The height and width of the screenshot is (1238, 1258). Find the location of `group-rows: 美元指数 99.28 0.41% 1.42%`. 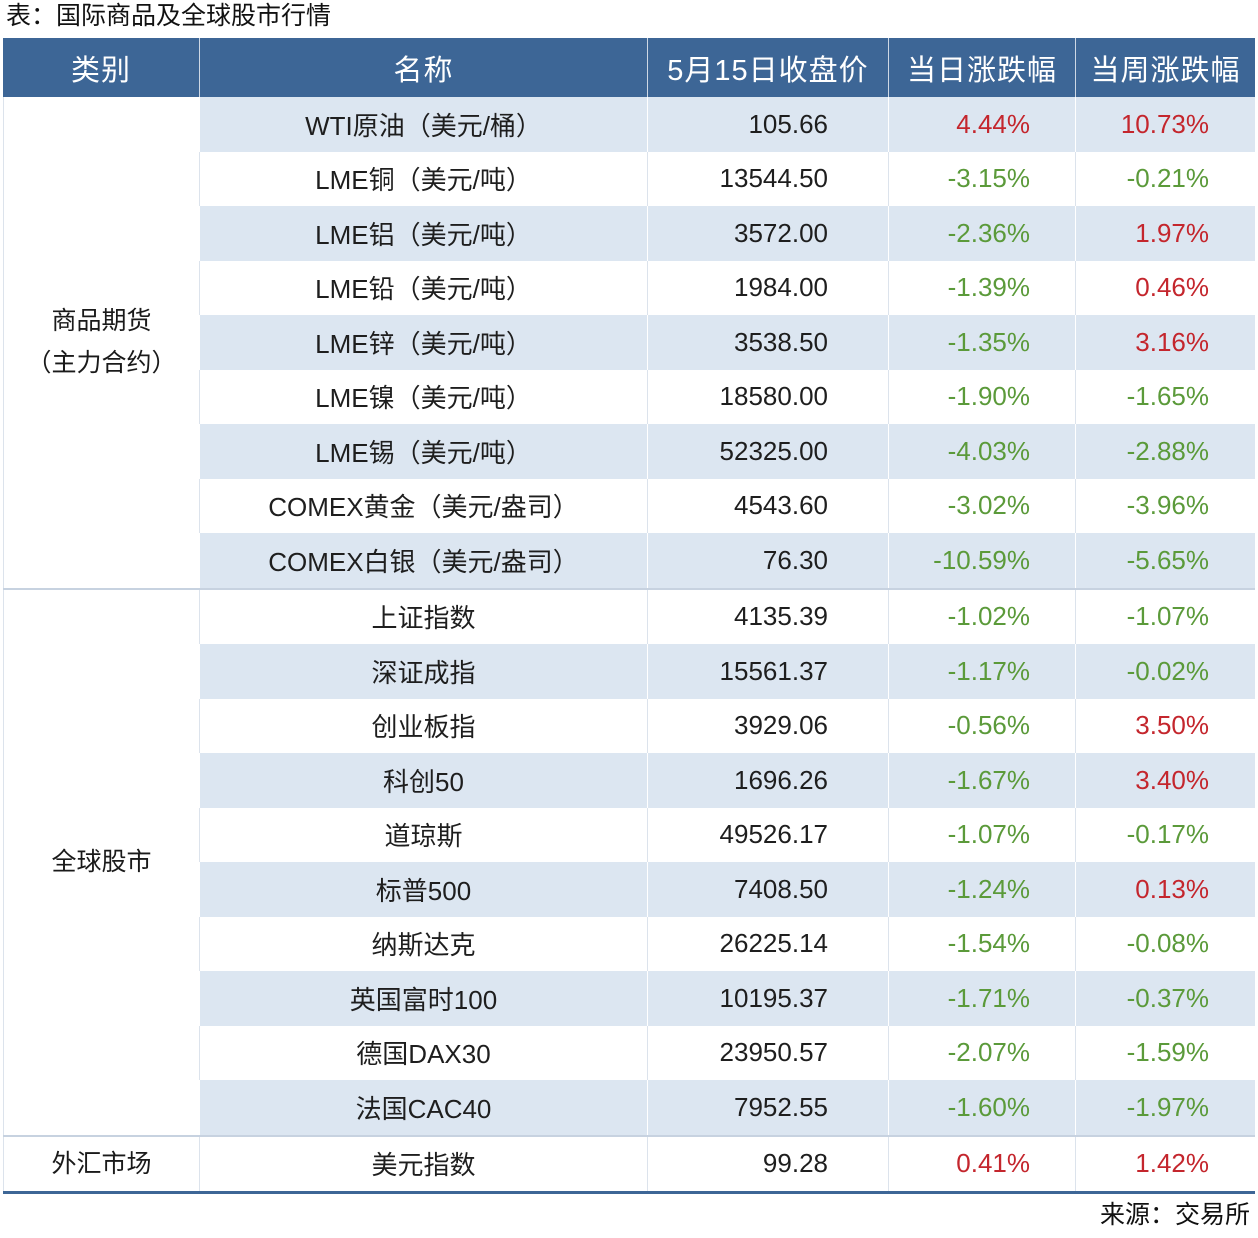

group-rows: 美元指数 99.28 0.41% 1.42% is located at coordinates (727, 1163).